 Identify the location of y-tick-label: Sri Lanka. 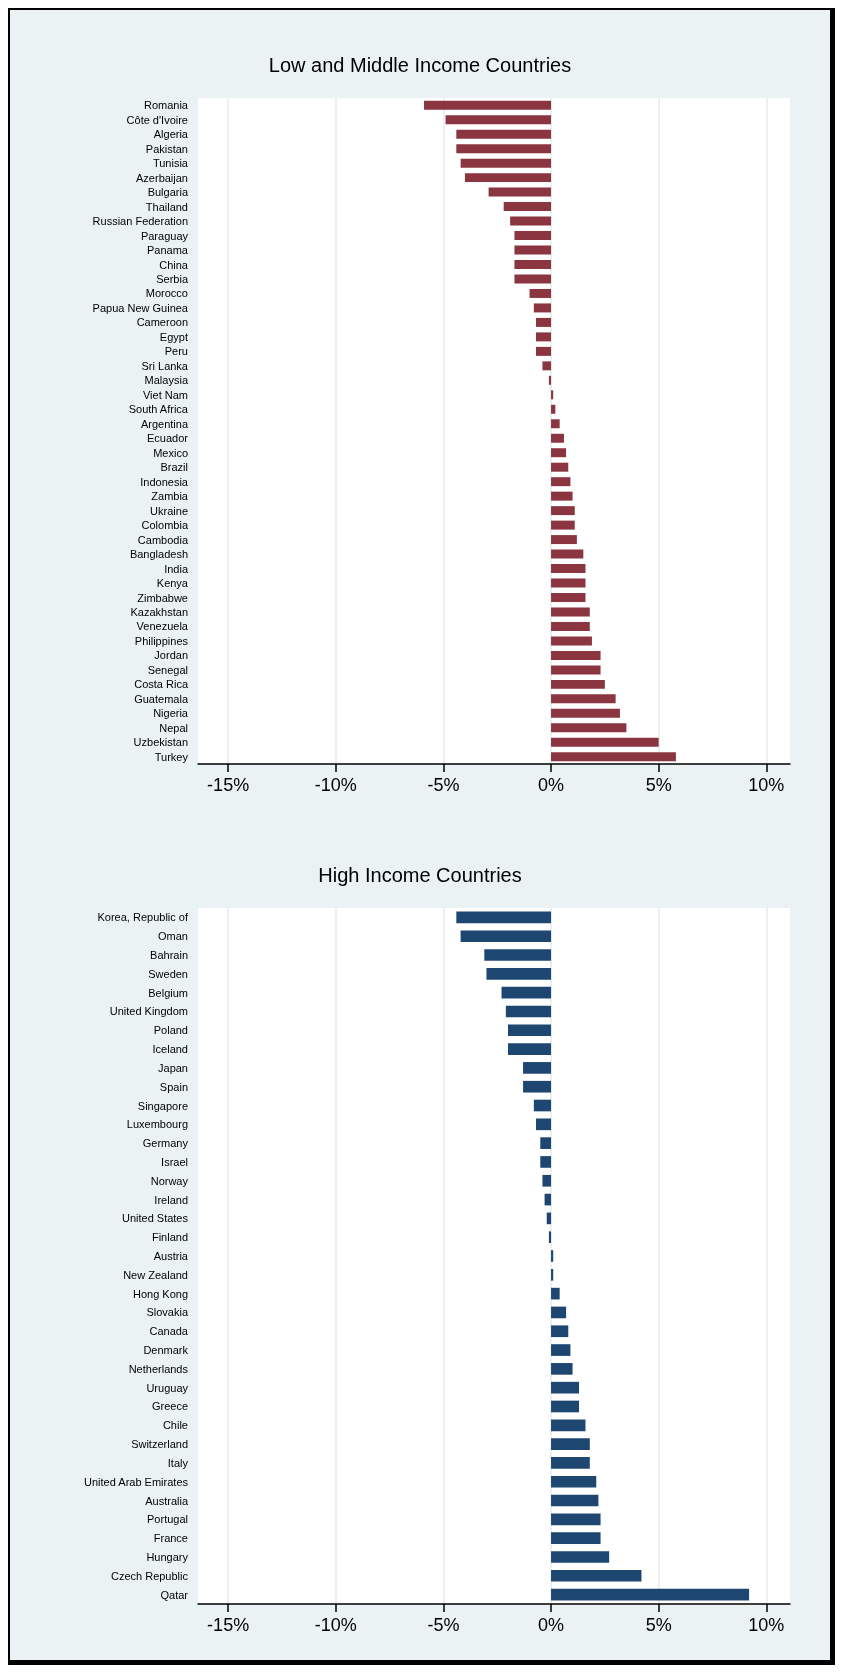
(165, 365).